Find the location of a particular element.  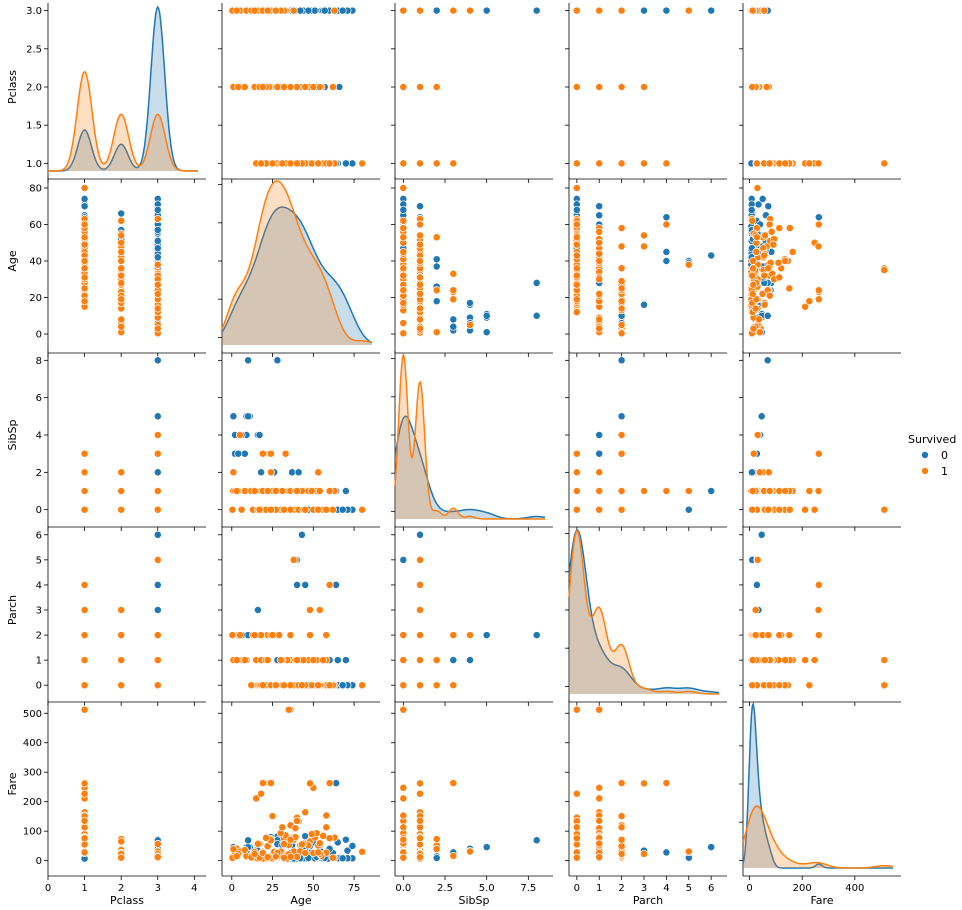

panel-age-vs-fare is located at coordinates (820, 267).